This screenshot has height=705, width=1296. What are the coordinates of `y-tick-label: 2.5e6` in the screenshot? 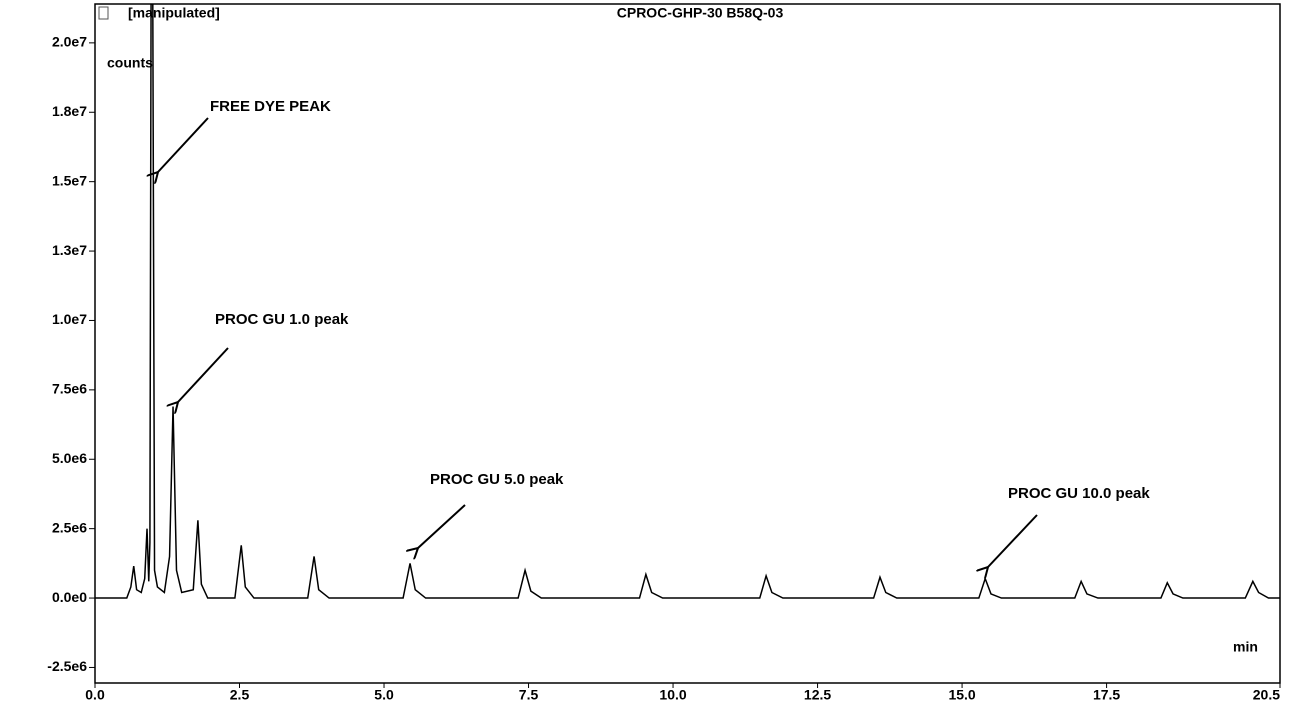 It's located at (69, 527).